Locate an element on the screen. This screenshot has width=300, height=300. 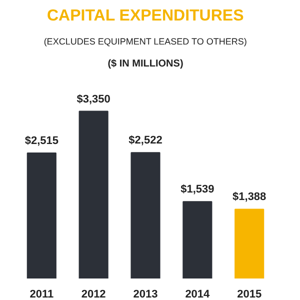
data-label: $2,522 is located at coordinates (145, 140).